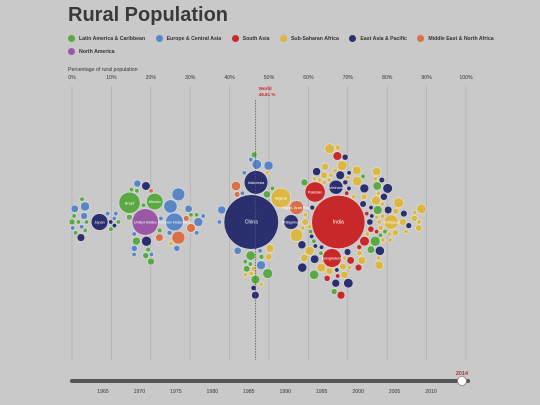 Image resolution: width=540 pixels, height=405 pixels. What do you see at coordinates (129, 202) in the screenshot?
I see `country-bubble-brazil` at bounding box center [129, 202].